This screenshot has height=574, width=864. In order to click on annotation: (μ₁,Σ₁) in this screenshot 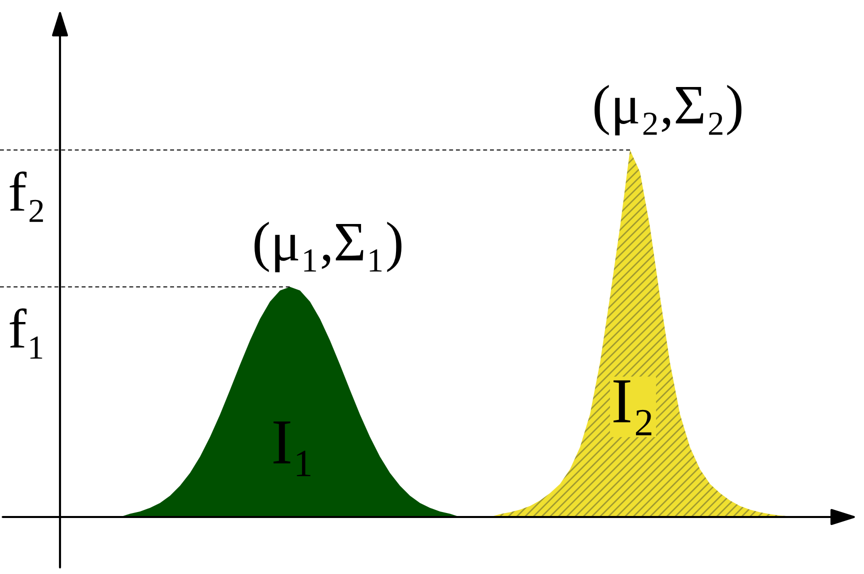, I will do `click(328, 247)`.